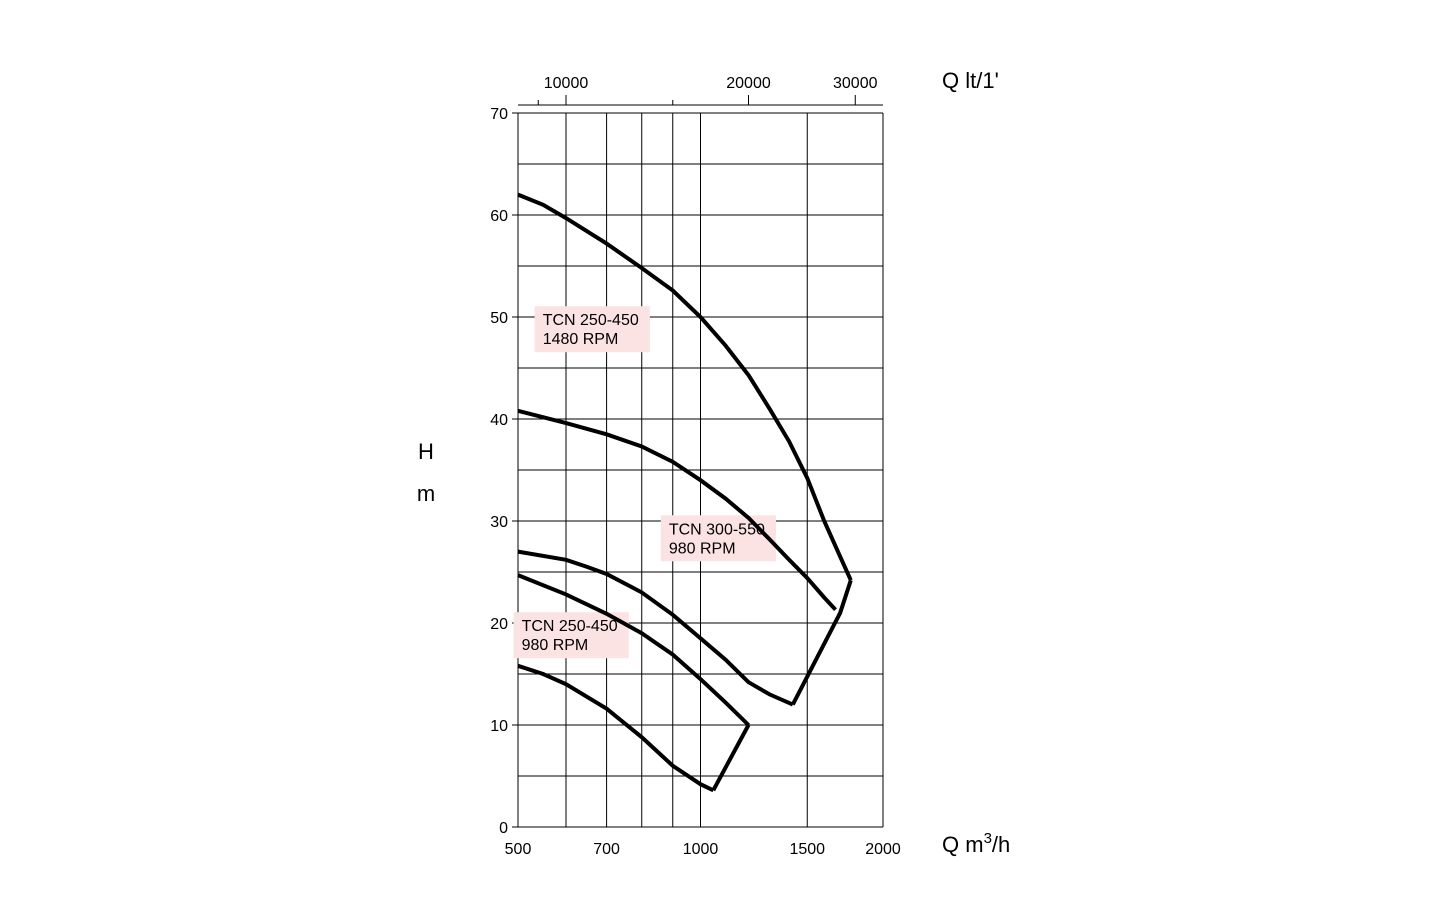  Describe the element at coordinates (701, 849) in the screenshot. I see `x-tick-label: 1000` at that location.